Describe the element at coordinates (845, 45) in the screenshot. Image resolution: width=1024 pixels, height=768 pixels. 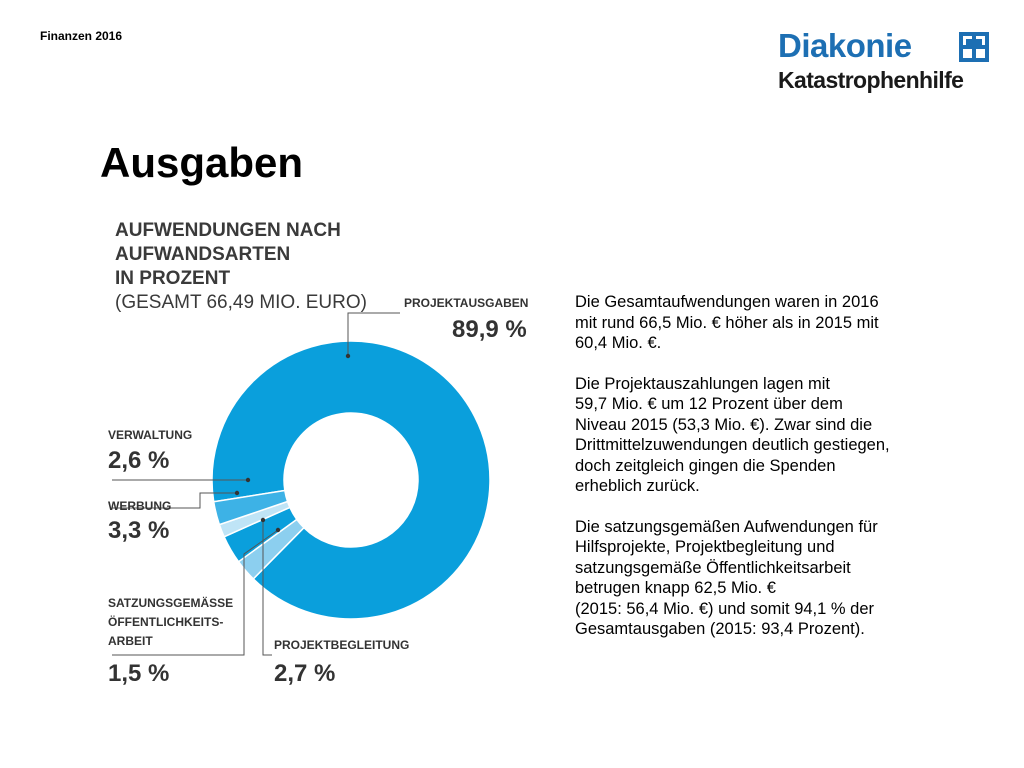
I see `logo-wordmark-line1: Diakonie` at that location.